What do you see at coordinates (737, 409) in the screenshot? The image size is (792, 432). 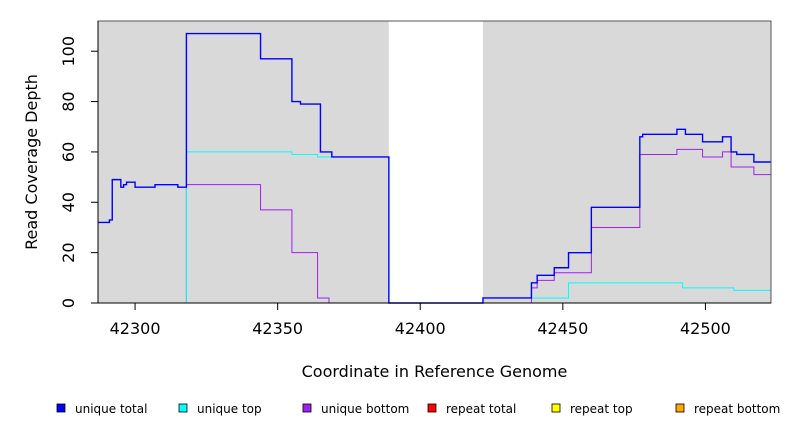 I see `legend-label-repeat-bottom: repeat bottom` at bounding box center [737, 409].